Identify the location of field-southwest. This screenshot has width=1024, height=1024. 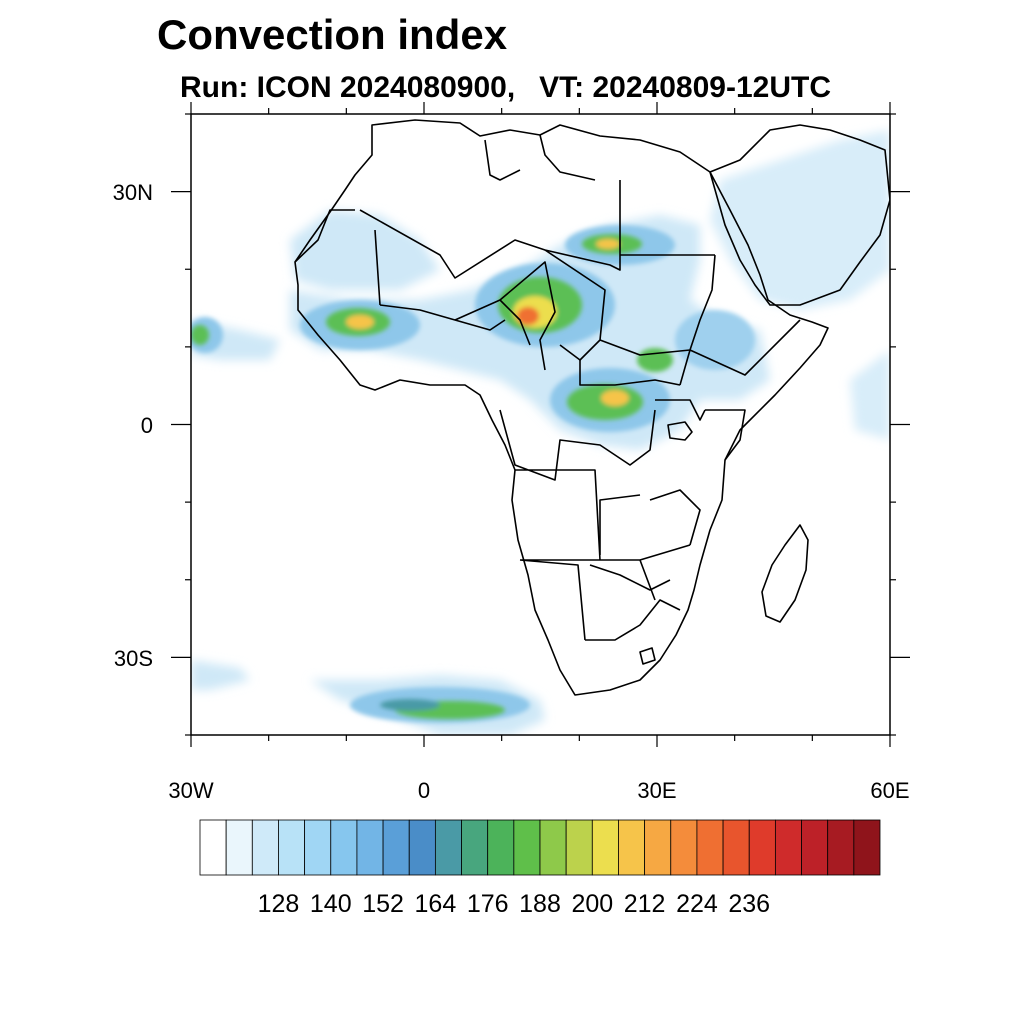
(220, 675).